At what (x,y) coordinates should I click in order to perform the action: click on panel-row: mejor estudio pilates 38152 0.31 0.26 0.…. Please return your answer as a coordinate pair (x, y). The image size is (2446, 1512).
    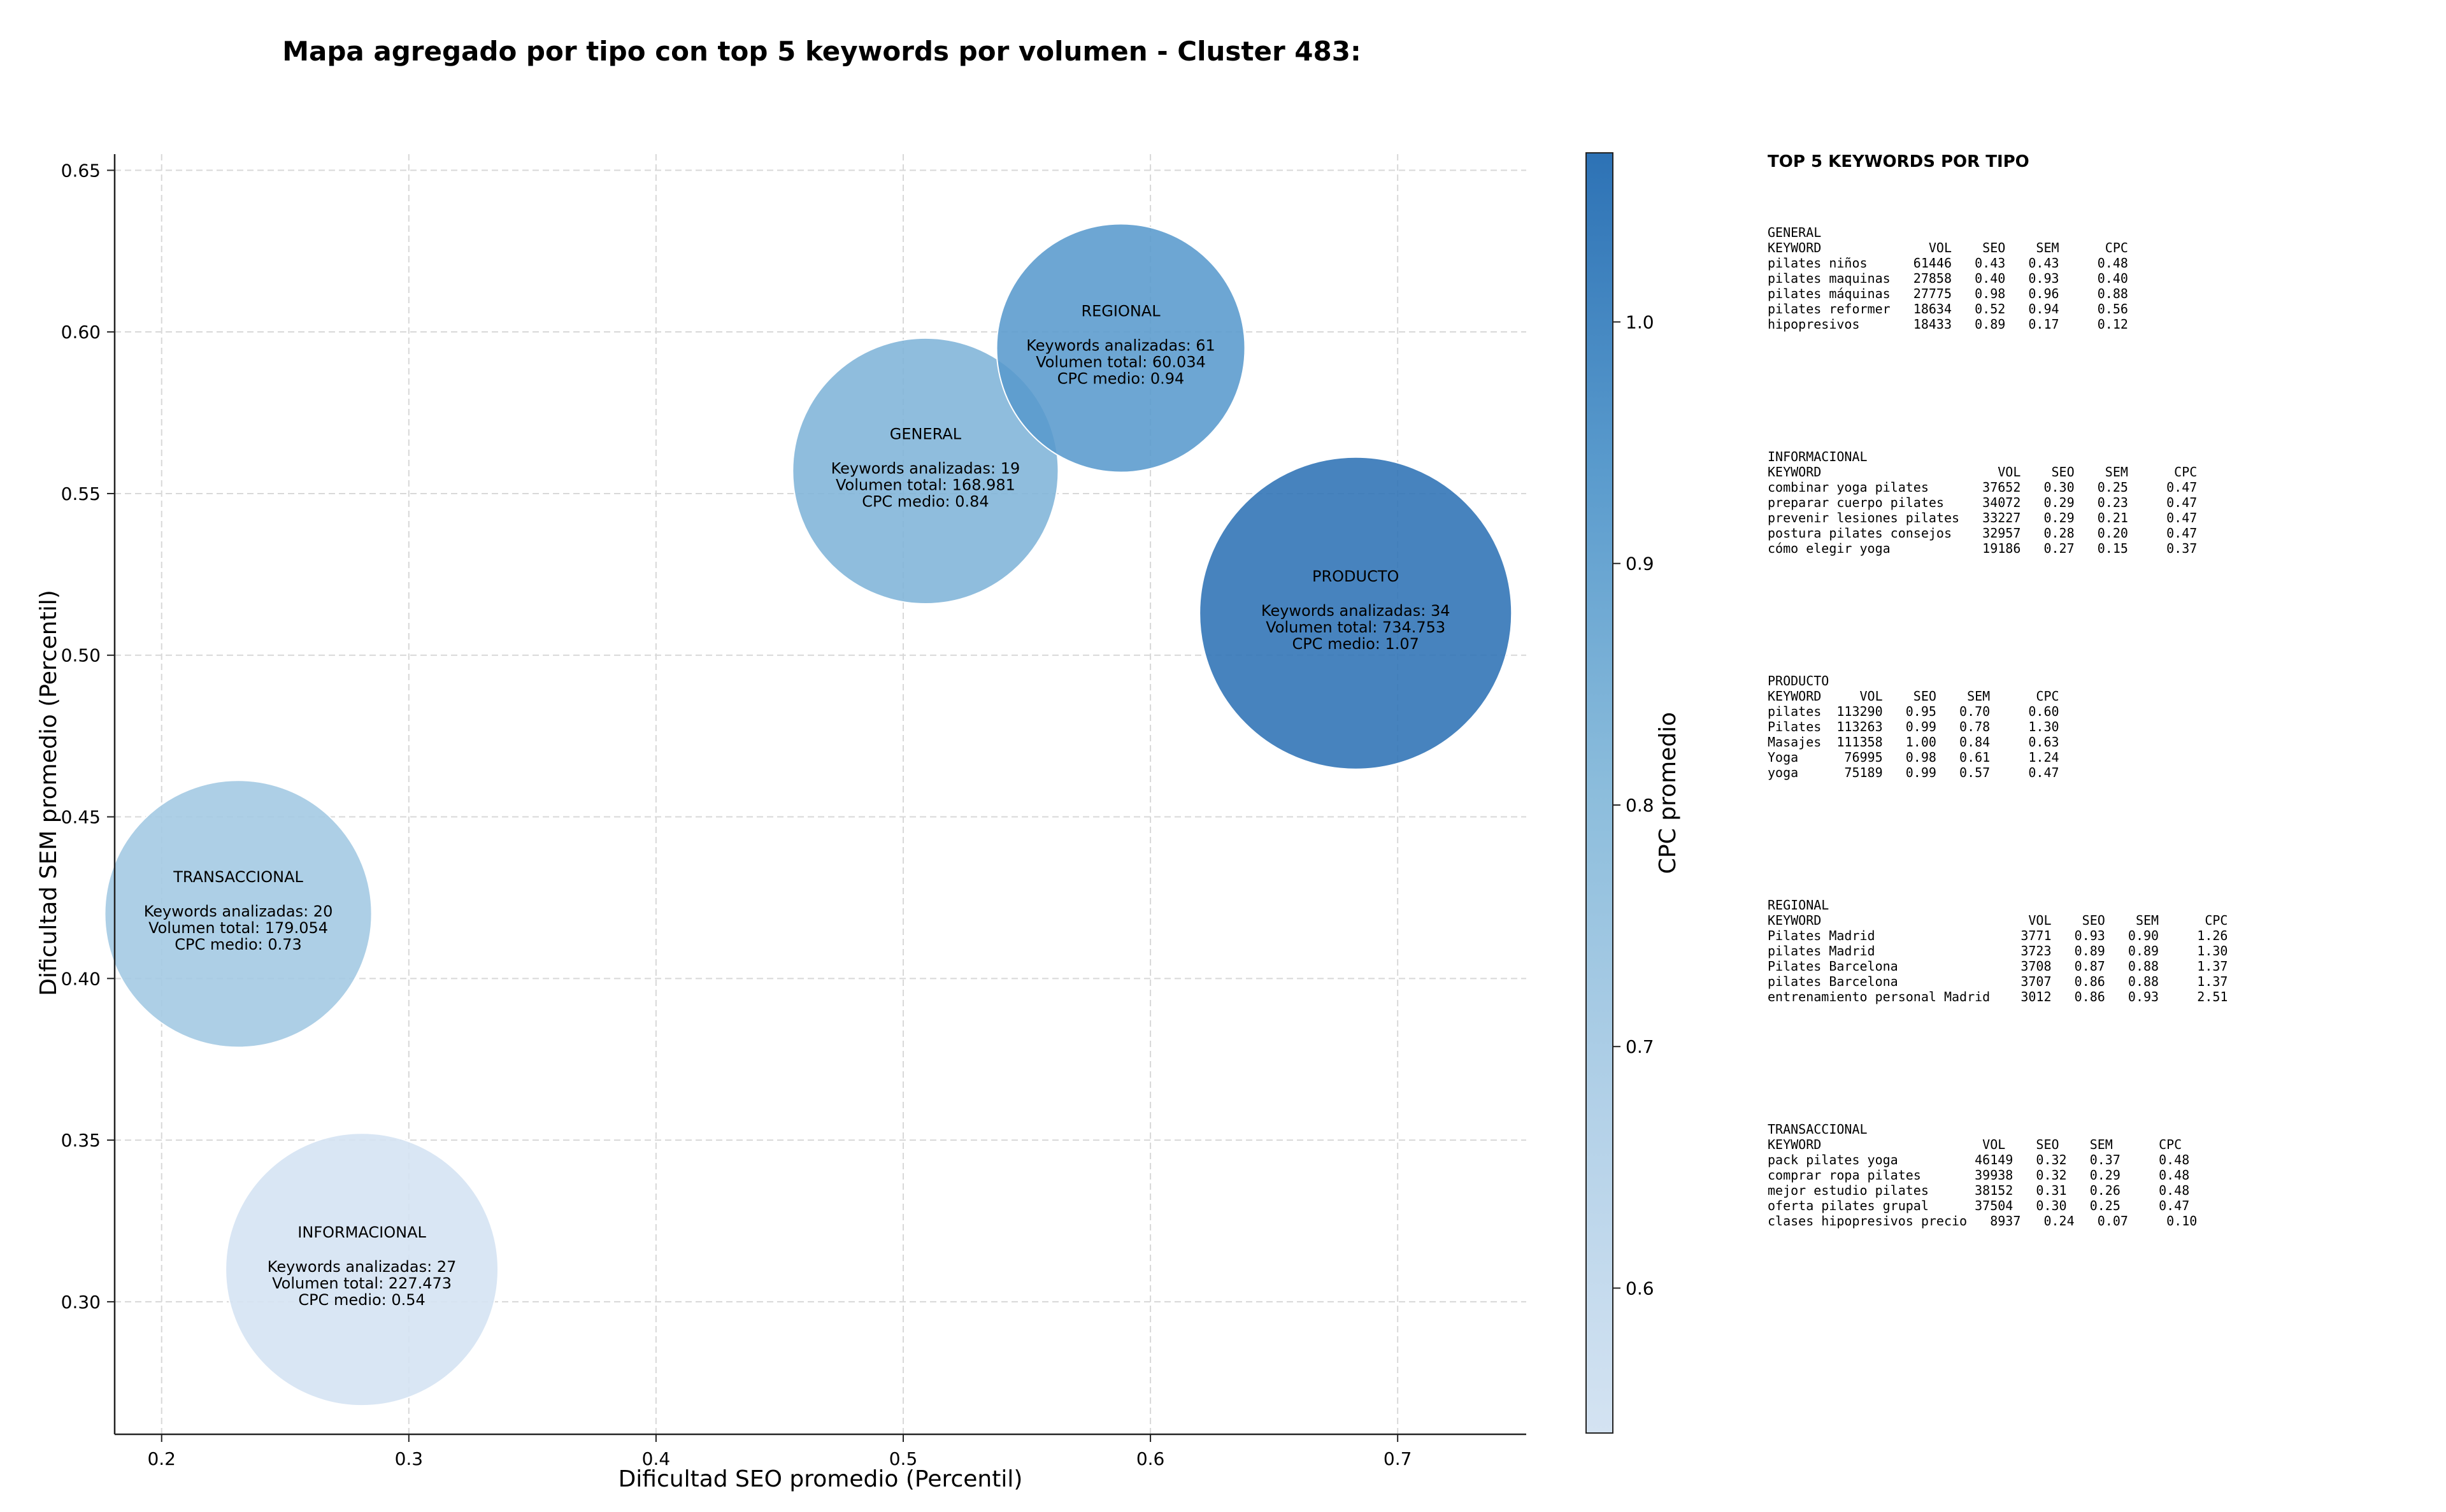
    Looking at the image, I should click on (1978, 1190).